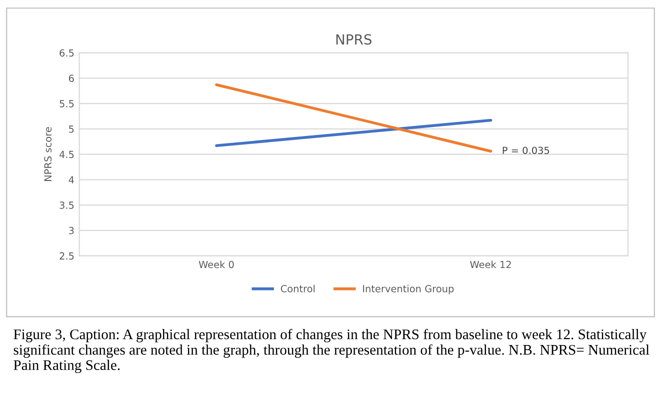 Image resolution: width=661 pixels, height=406 pixels. I want to click on chart-title: NPRS, so click(354, 39).